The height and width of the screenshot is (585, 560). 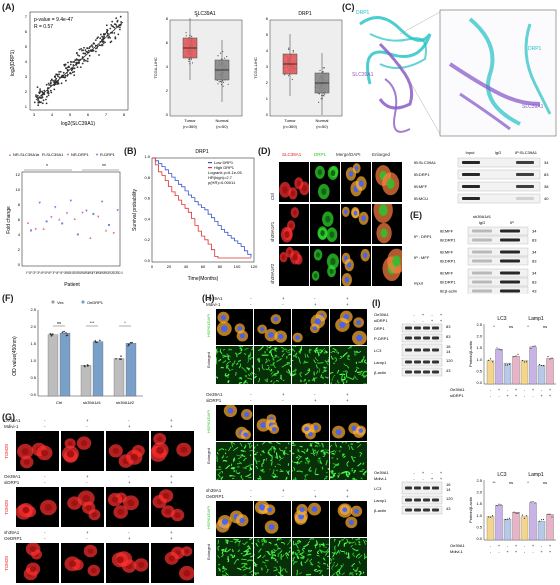 What do you see at coordinates (53, 20) in the screenshot?
I see `scatter-pvalue: p-value = 9.4e-47` at bounding box center [53, 20].